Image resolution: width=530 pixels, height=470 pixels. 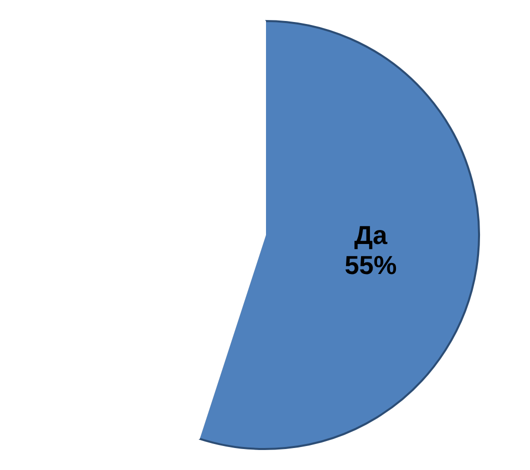 I want to click on slice-label: Да, so click(x=371, y=235).